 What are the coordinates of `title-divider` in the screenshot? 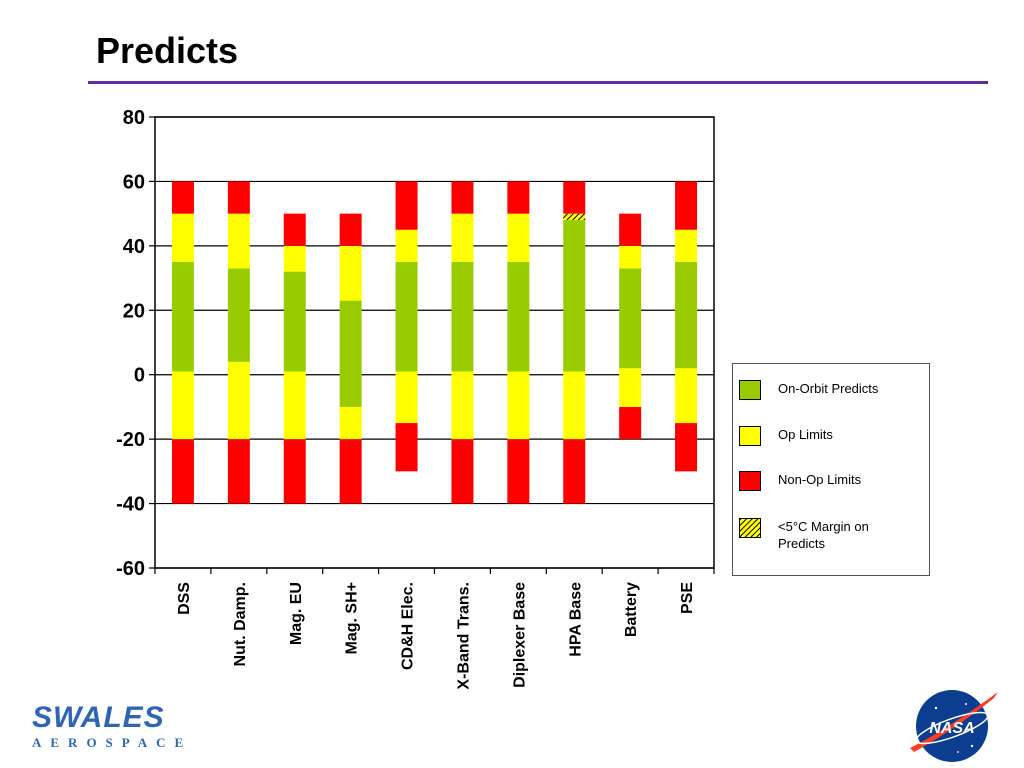 It's located at (538, 82).